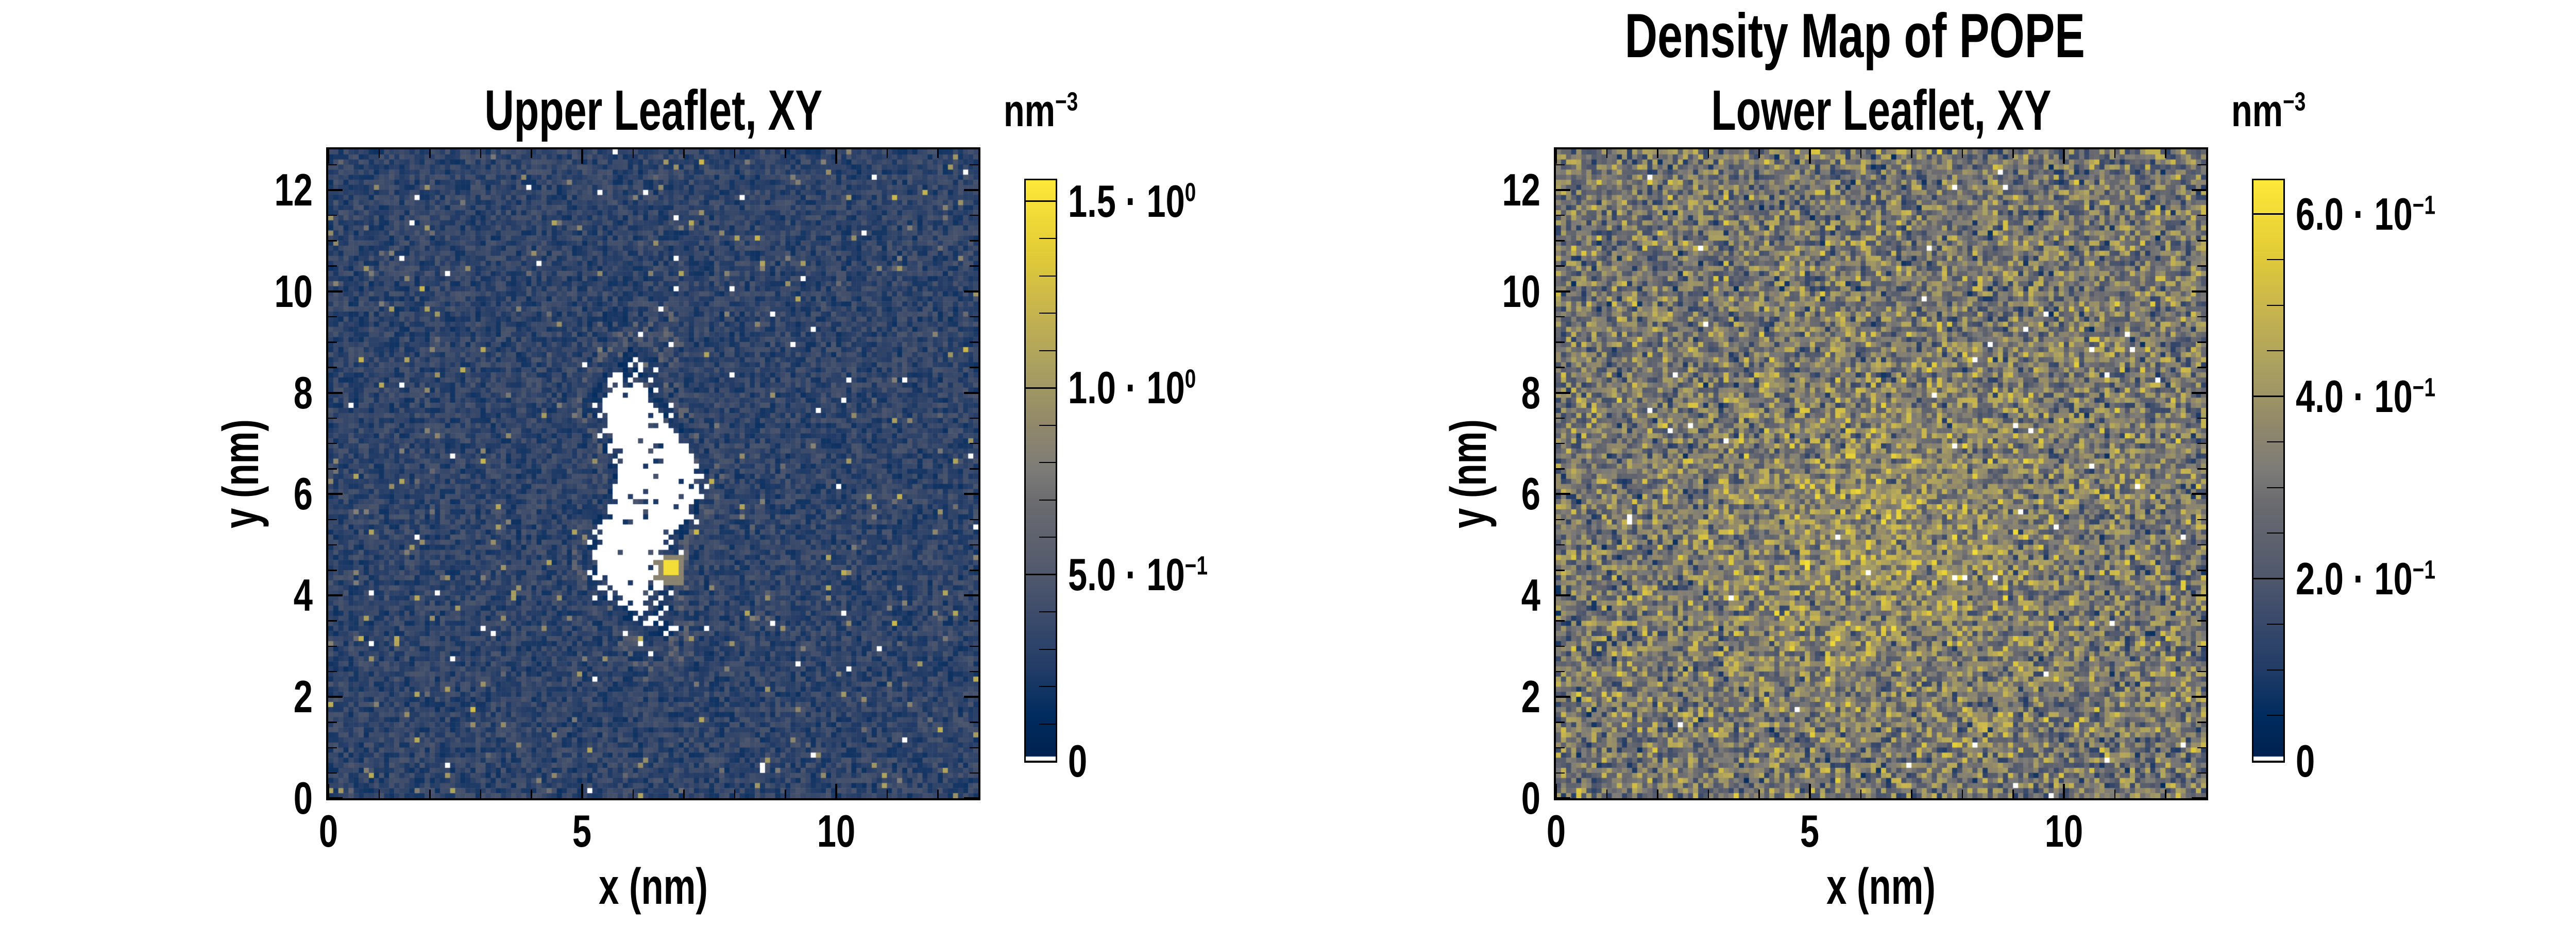  Describe the element at coordinates (1810, 830) in the screenshot. I see `tick-label: 5` at that location.